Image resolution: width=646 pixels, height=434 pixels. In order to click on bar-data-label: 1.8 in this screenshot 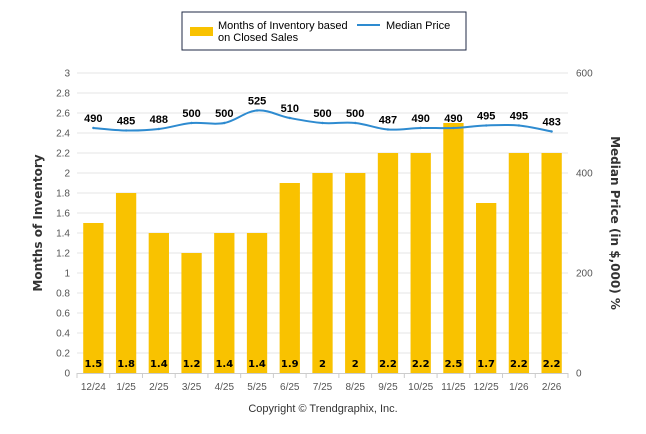, I will do `click(126, 364)`.